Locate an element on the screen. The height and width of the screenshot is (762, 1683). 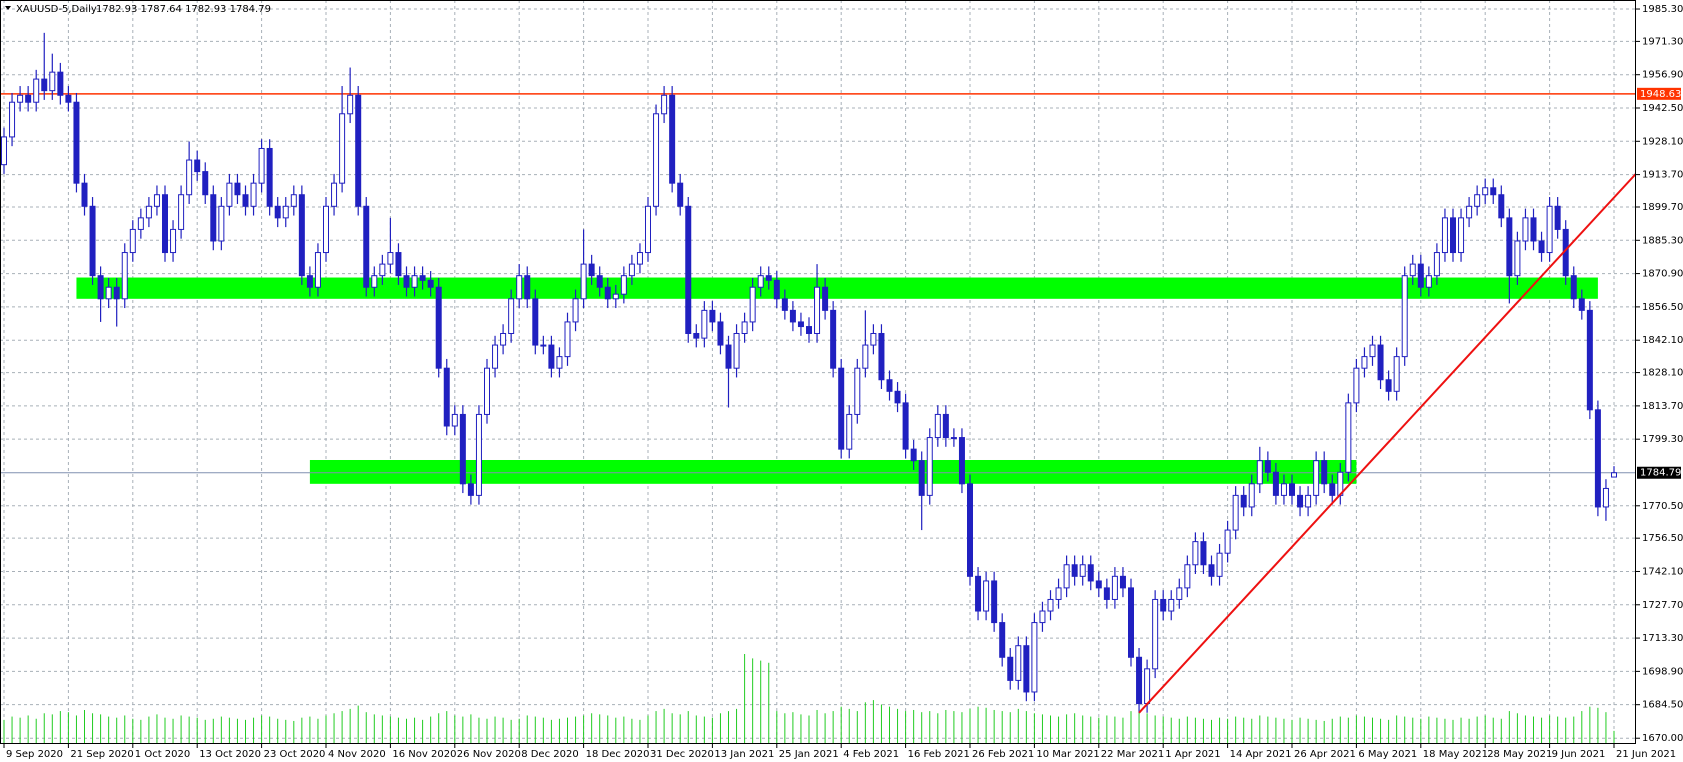
x-tick-label: 10 Mar 2021 is located at coordinates (1067, 754).